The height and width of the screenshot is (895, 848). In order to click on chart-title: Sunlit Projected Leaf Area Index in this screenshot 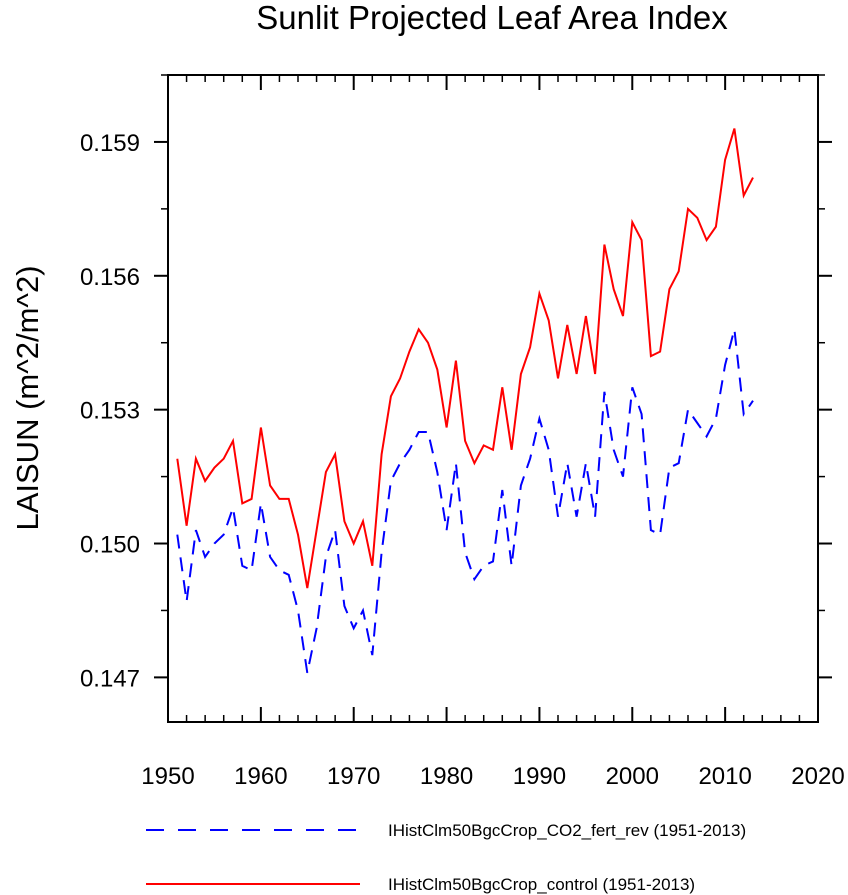, I will do `click(492, 18)`.